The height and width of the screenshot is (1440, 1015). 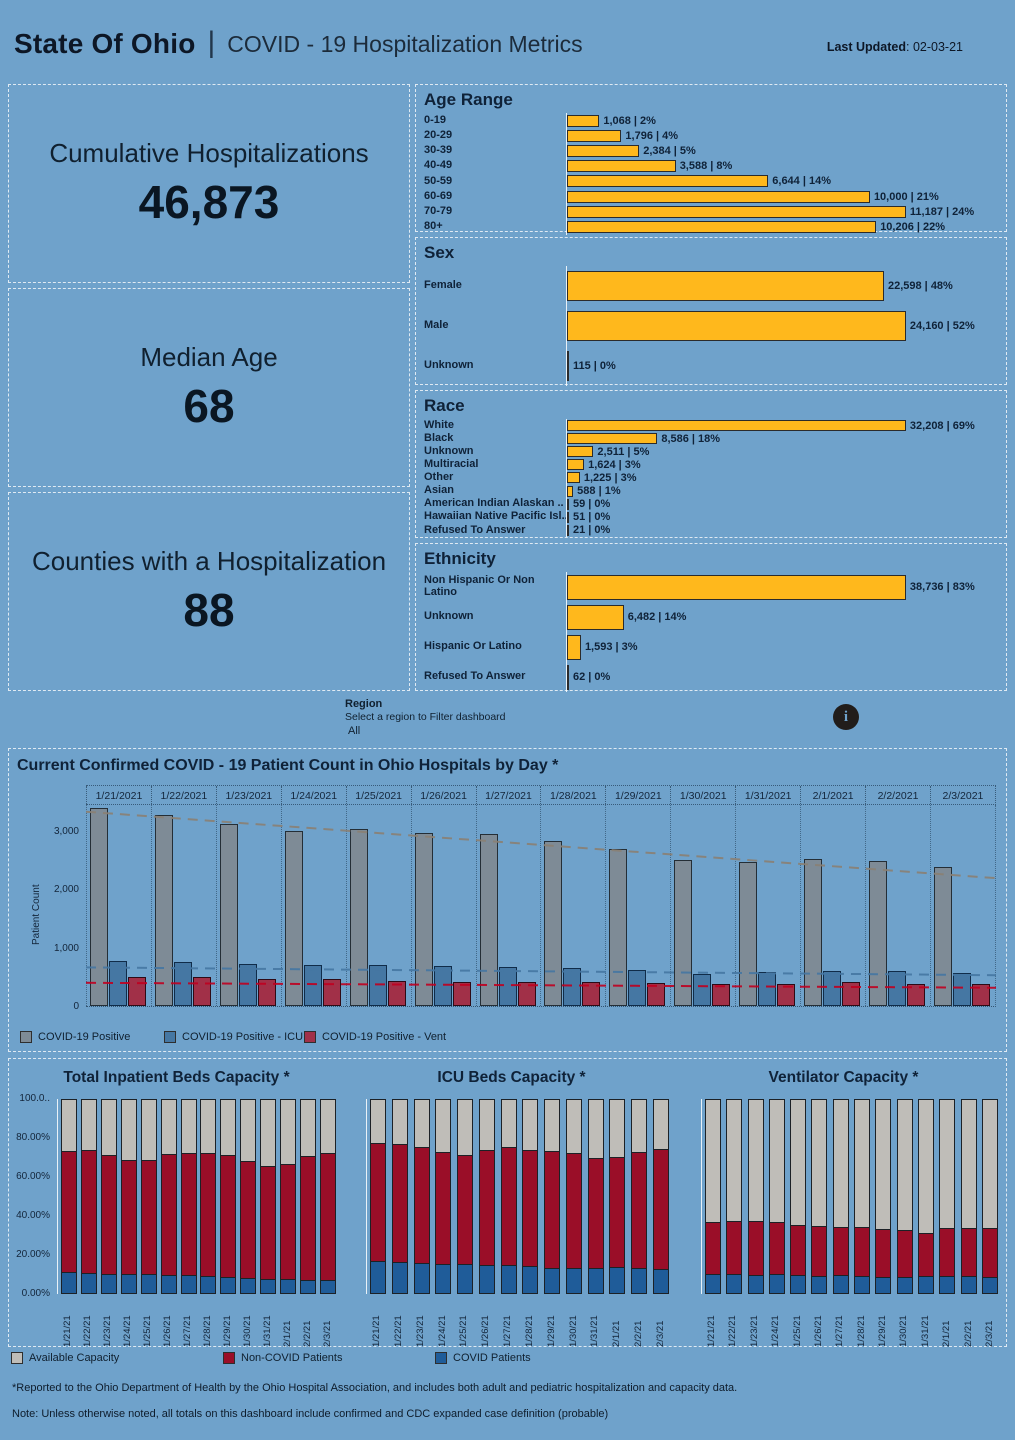 I want to click on legend-item-vent: COVID-19 Positive - Vent, so click(x=375, y=1037).